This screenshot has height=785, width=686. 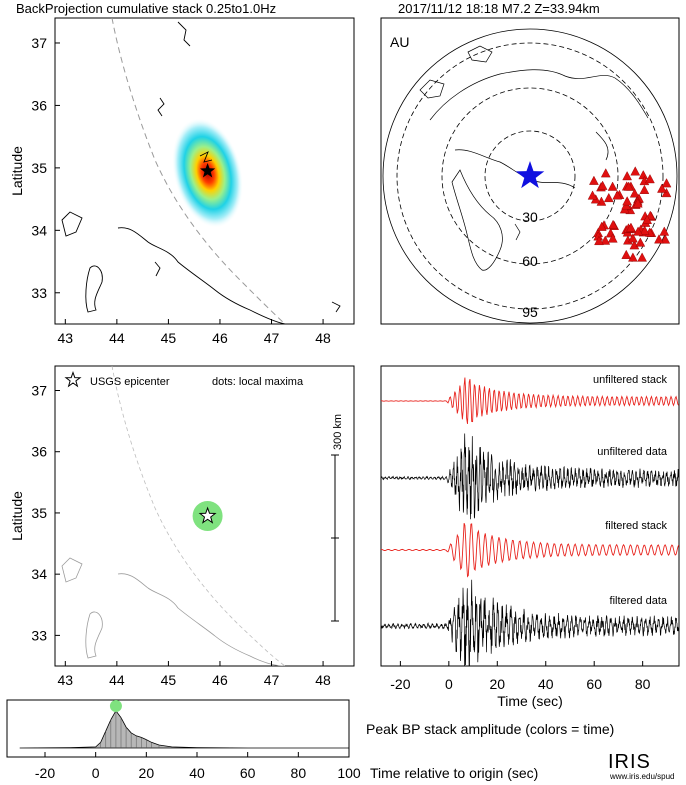 What do you see at coordinates (197, 773) in the screenshot?
I see `amplitude-xtick-label: 40` at bounding box center [197, 773].